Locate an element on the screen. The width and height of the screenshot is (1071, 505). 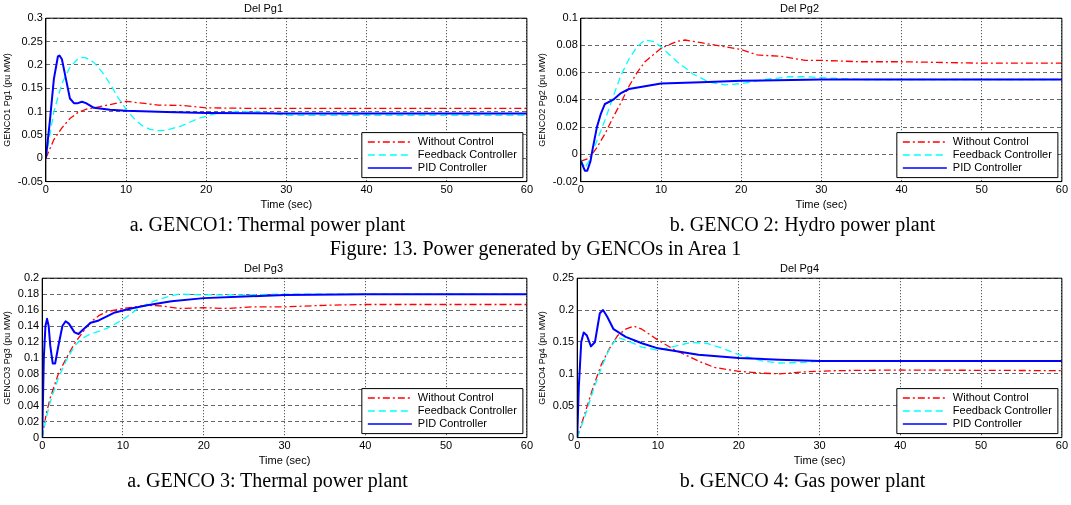
chart-title: Del Pg1 is located at coordinates (263, 7).